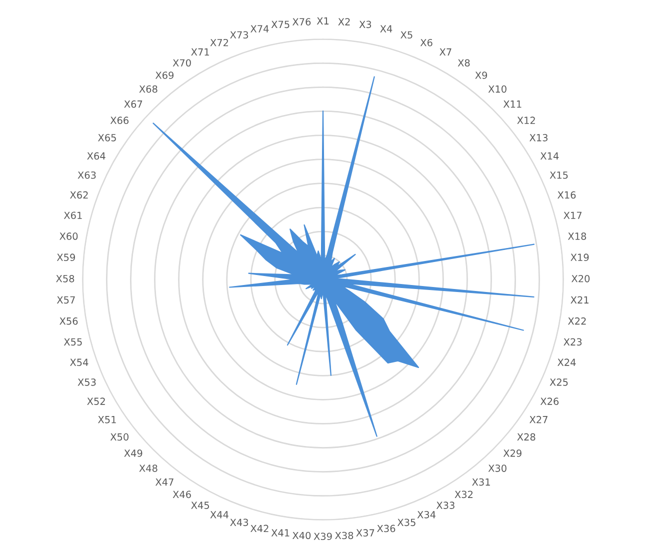 The width and height of the screenshot is (646, 559). Describe the element at coordinates (133, 453) in the screenshot. I see `spoke-label: X49` at that location.